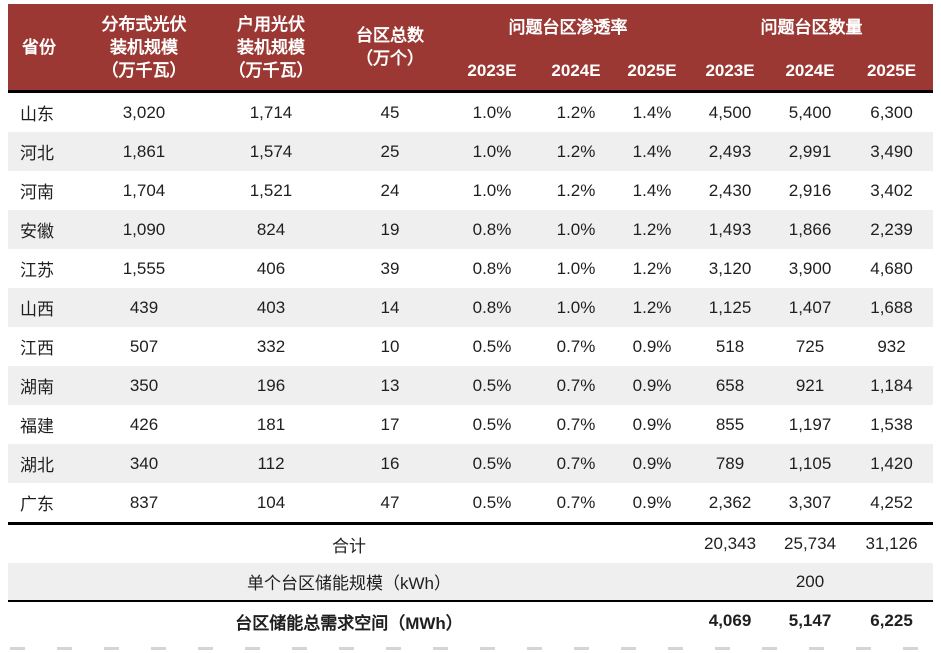 The height and width of the screenshot is (653, 941). Describe the element at coordinates (271, 385) in the screenshot. I see `cell-household-pv: 196` at that location.